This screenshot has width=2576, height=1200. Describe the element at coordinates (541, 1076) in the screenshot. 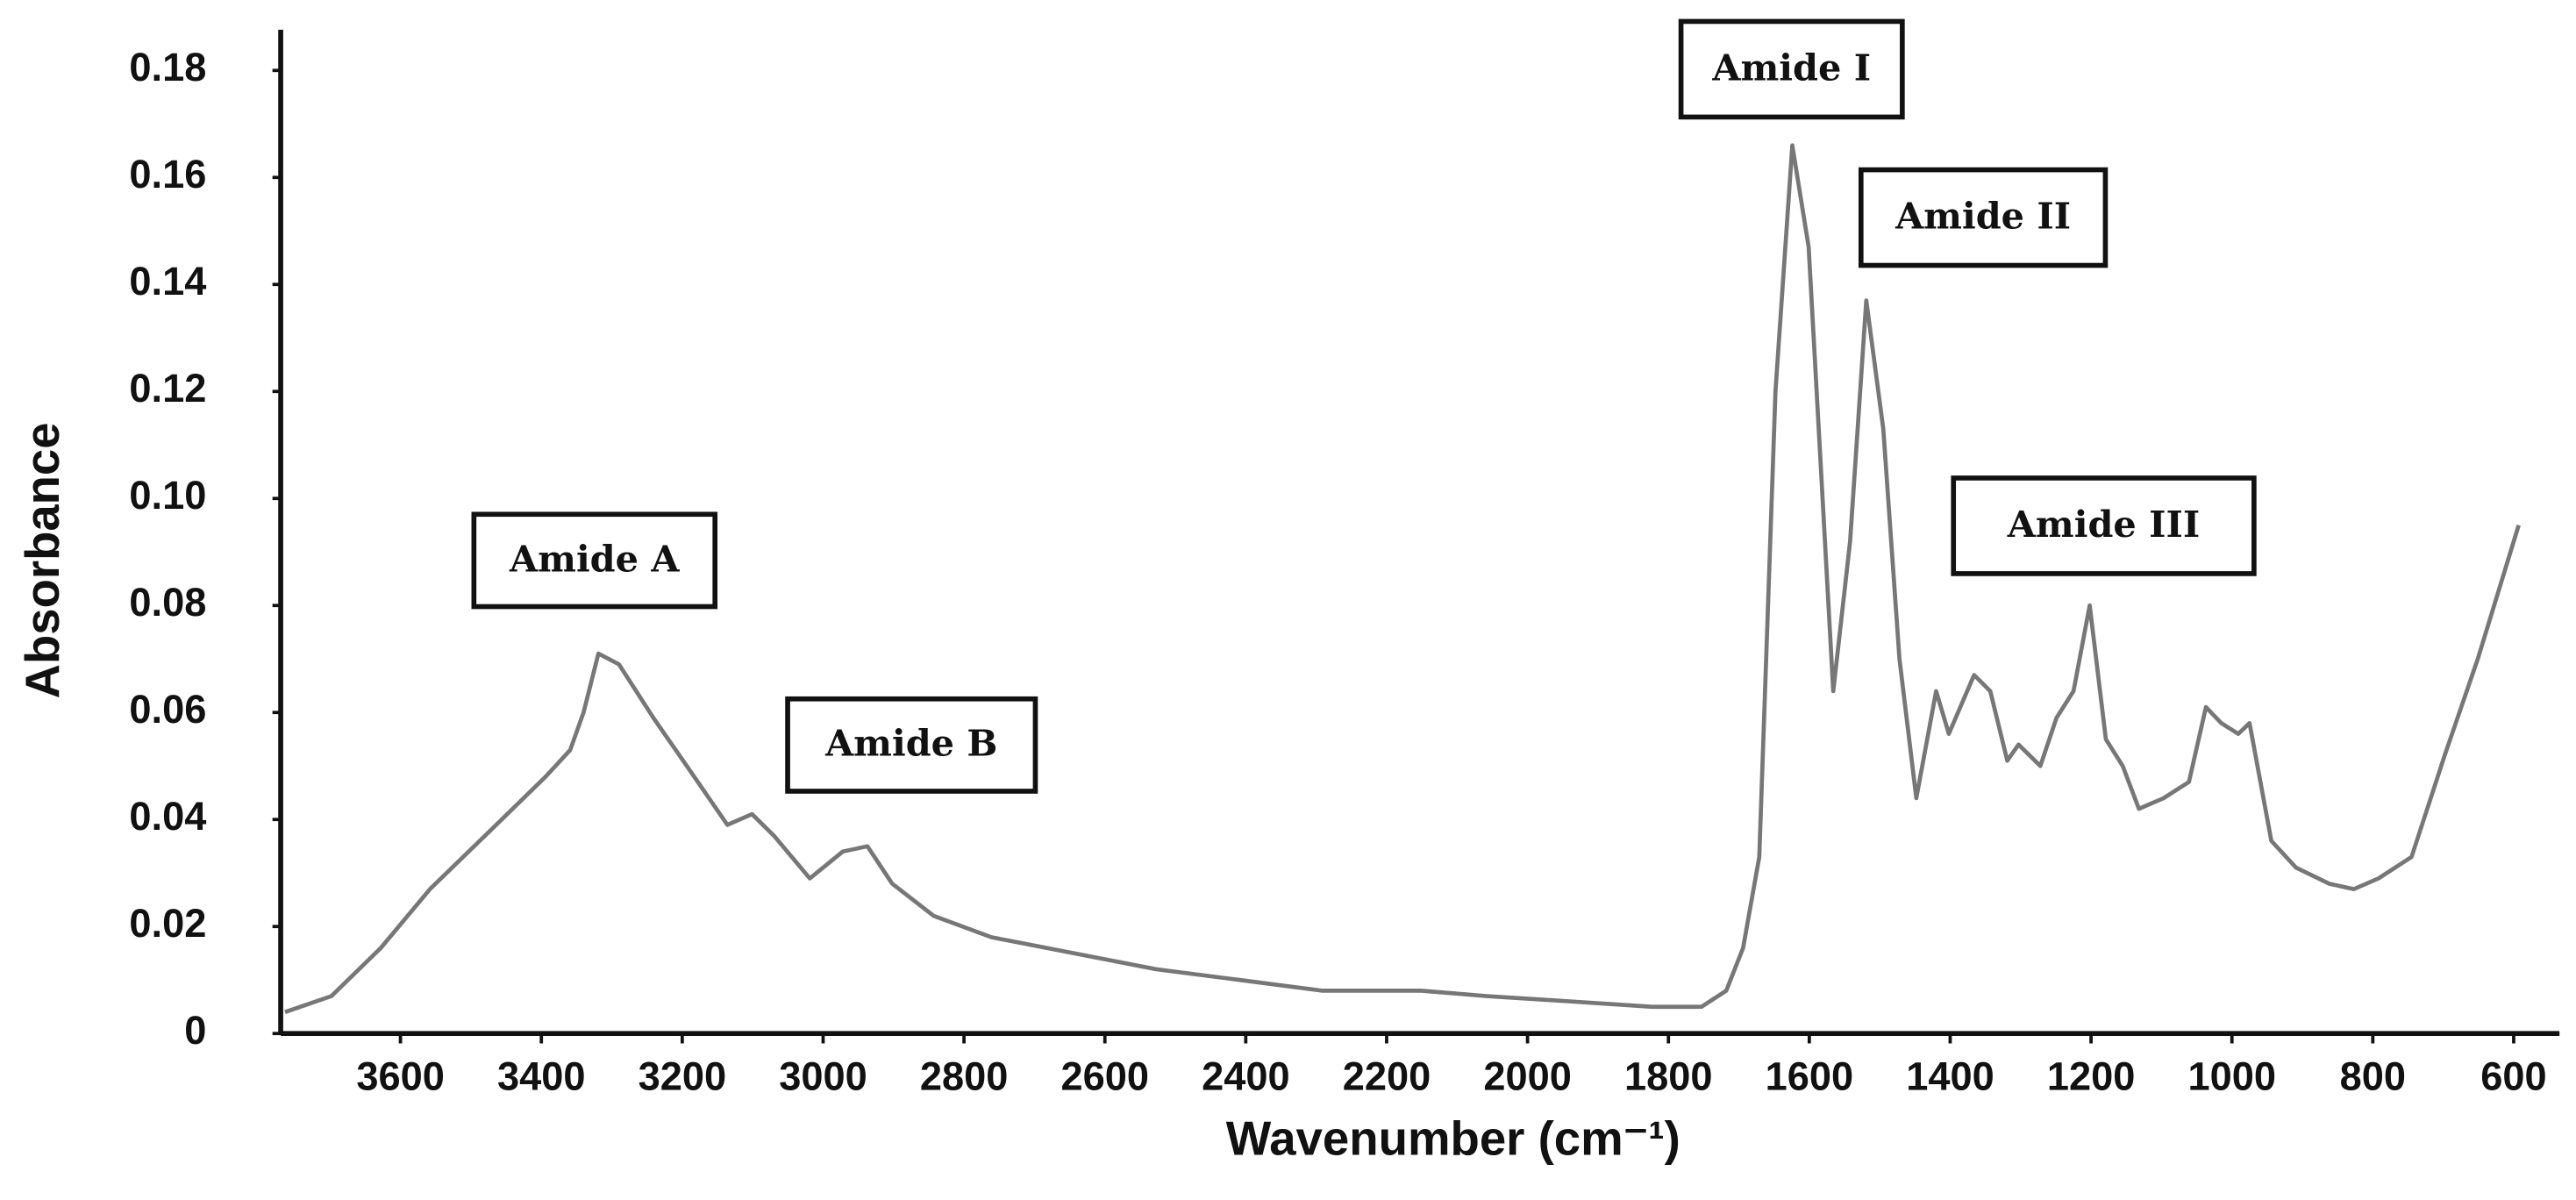

I see `x-tick-label: 3400` at that location.